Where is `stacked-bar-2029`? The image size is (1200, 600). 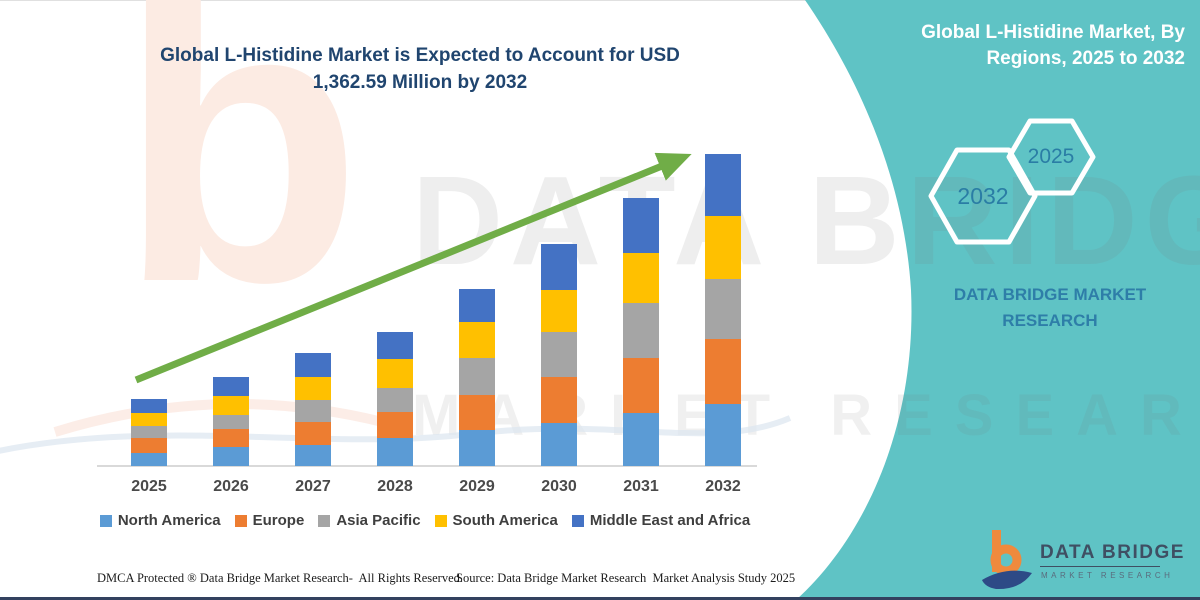 stacked-bar-2029 is located at coordinates (477, 377).